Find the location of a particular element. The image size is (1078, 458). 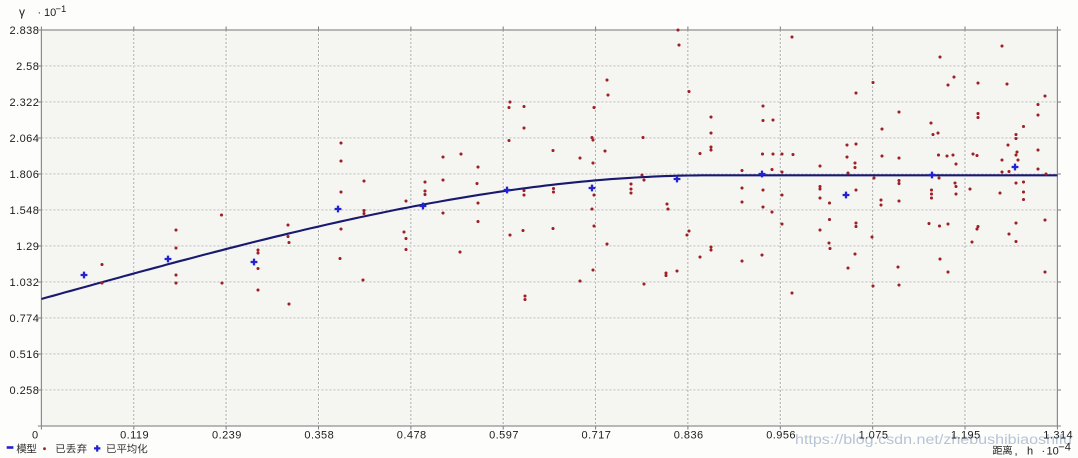

svg-text: 0.258 is located at coordinates (25, 391).